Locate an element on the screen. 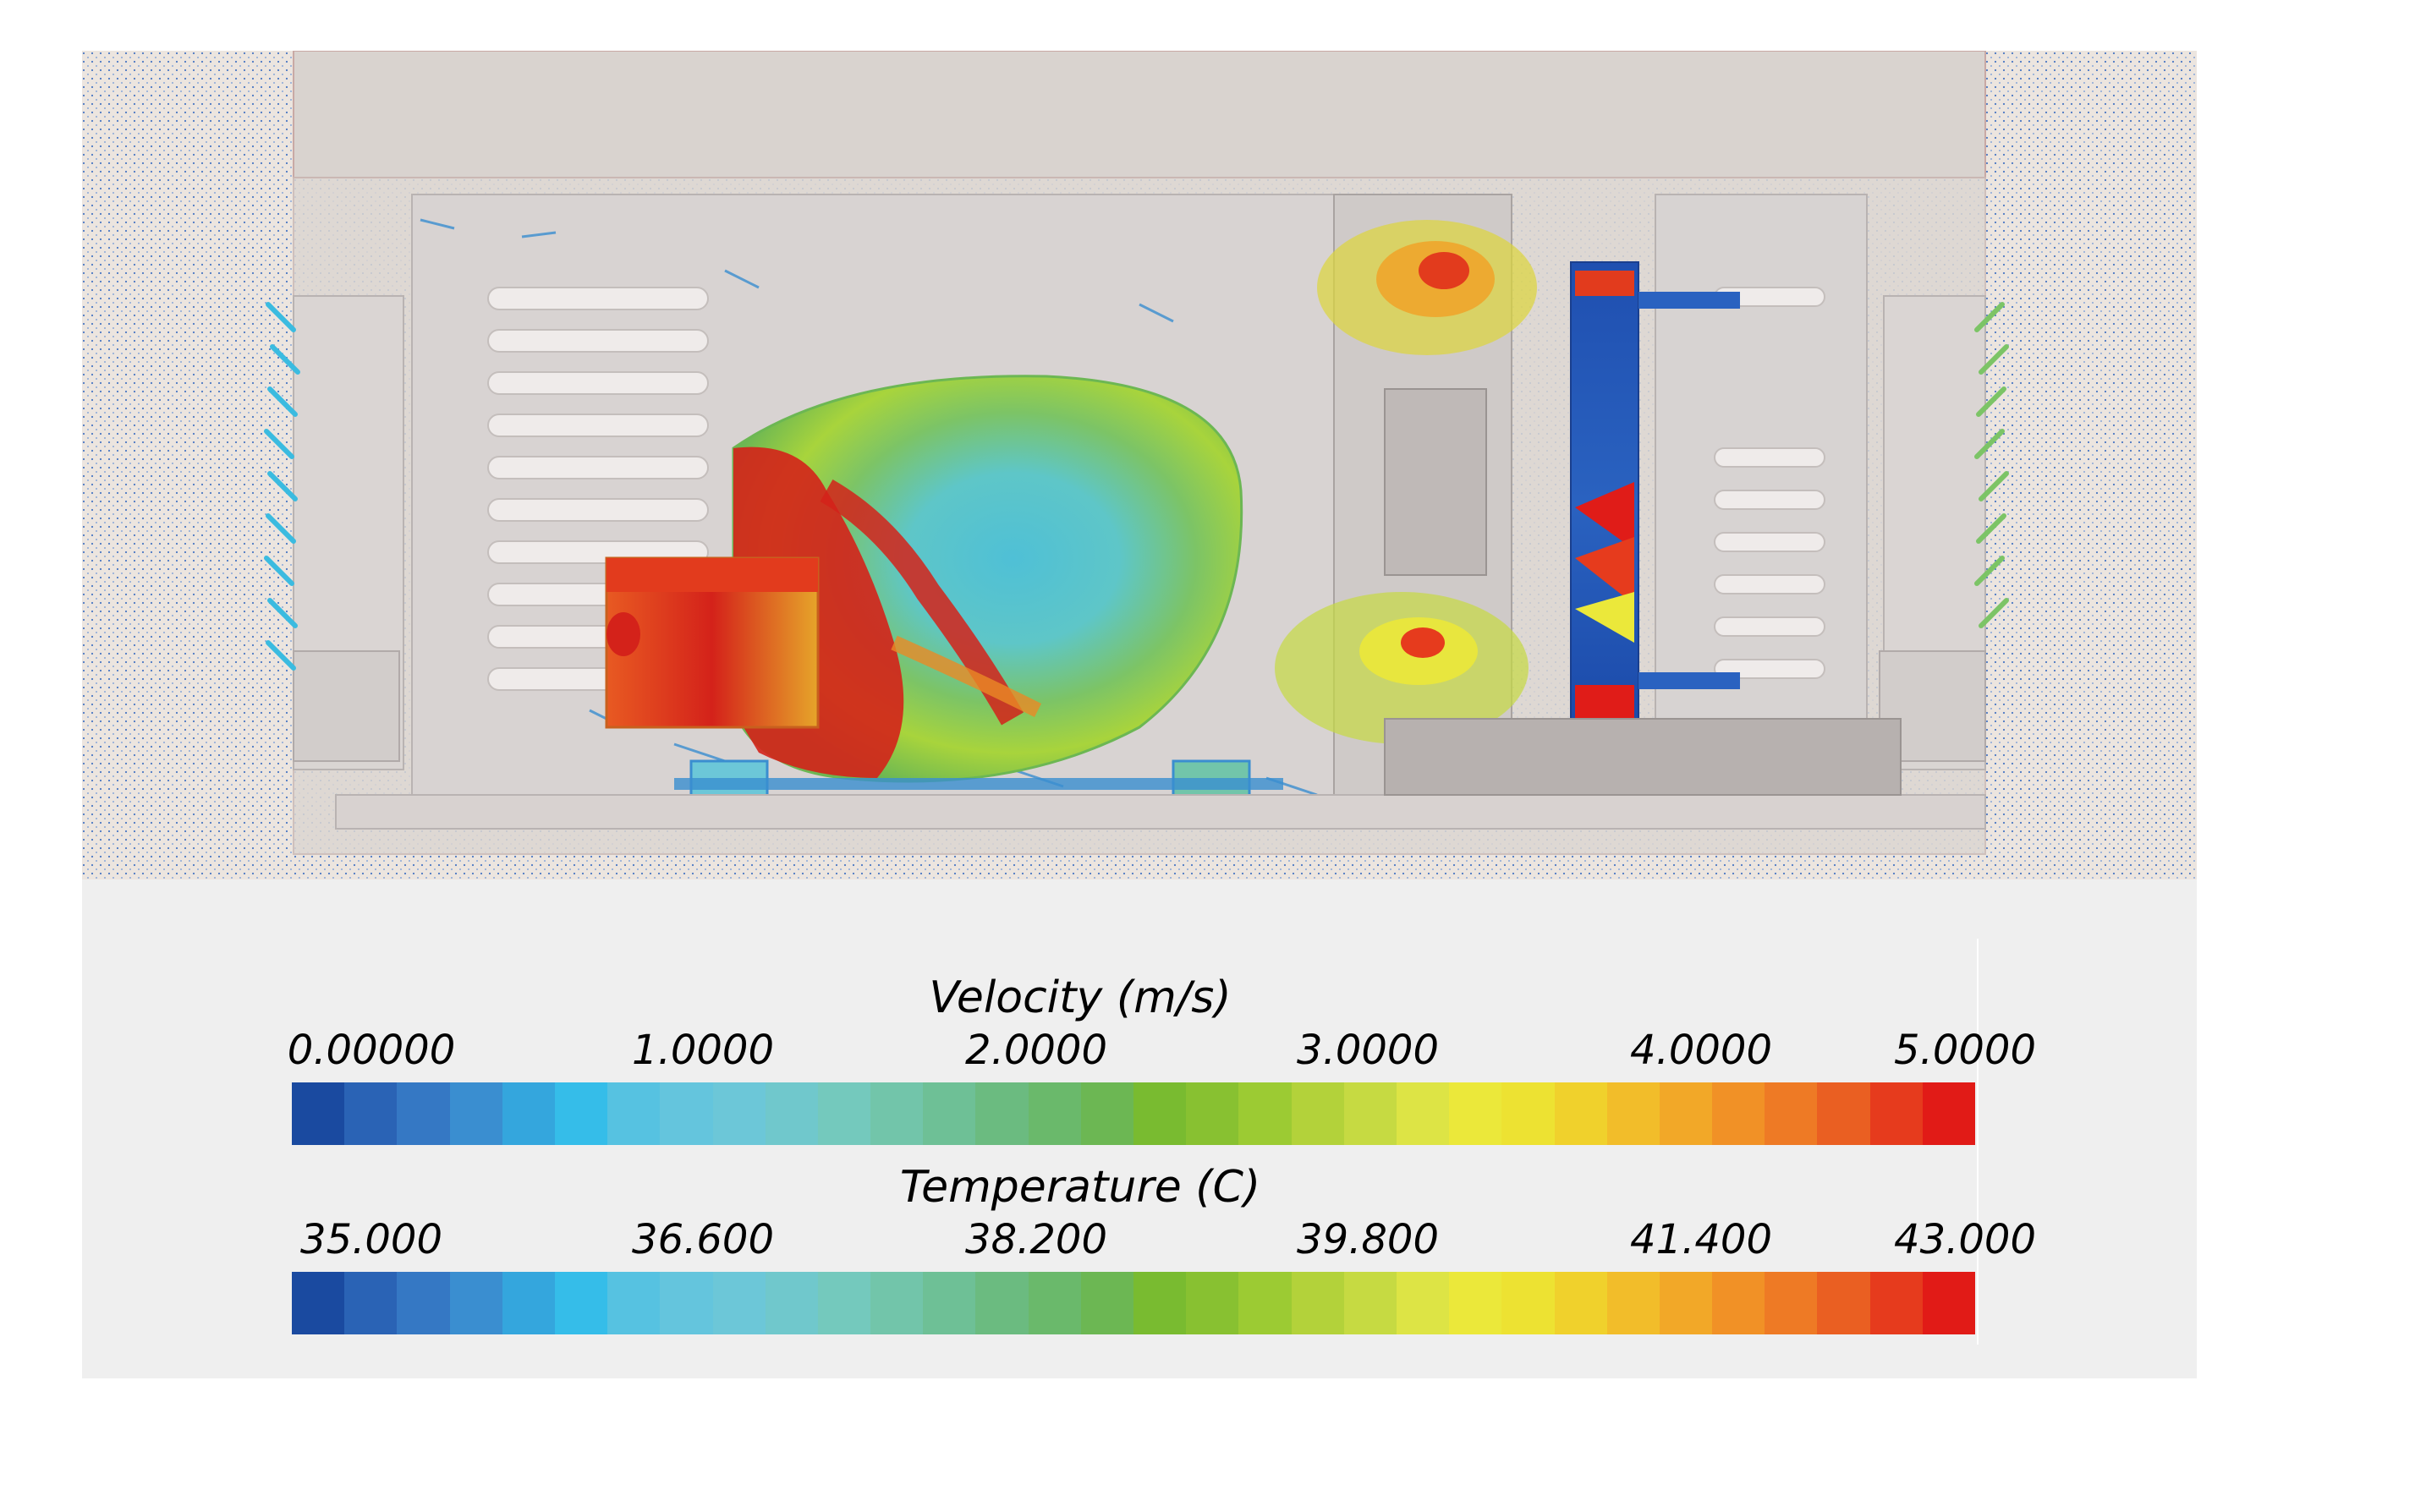 This screenshot has height=1512, width=2426. base-plate is located at coordinates (1161, 812).